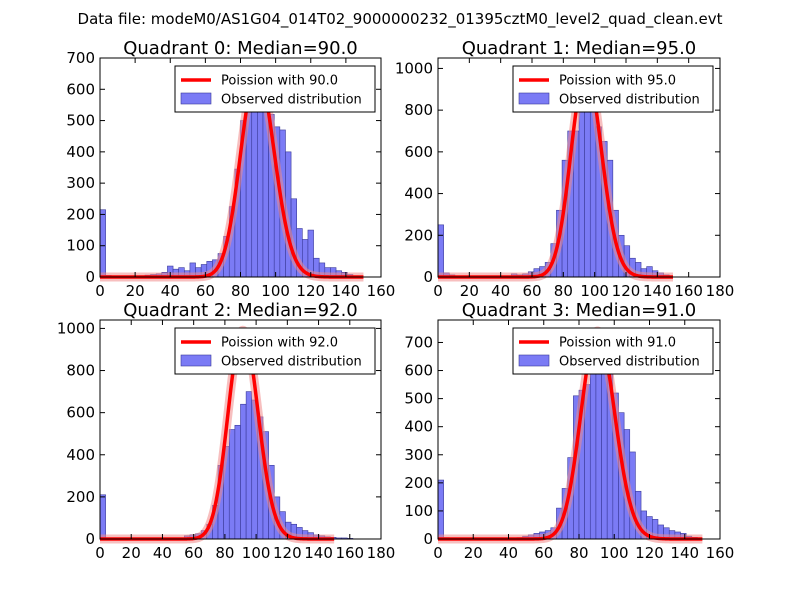  Describe the element at coordinates (617, 343) in the screenshot. I see `legend-label-poisson: Poission with 91.0` at that location.